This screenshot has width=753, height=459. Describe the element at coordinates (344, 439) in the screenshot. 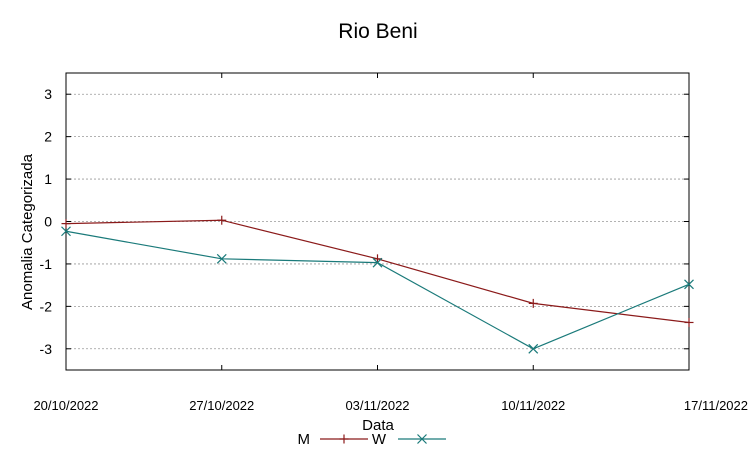

I see `legend-marker-m` at that location.